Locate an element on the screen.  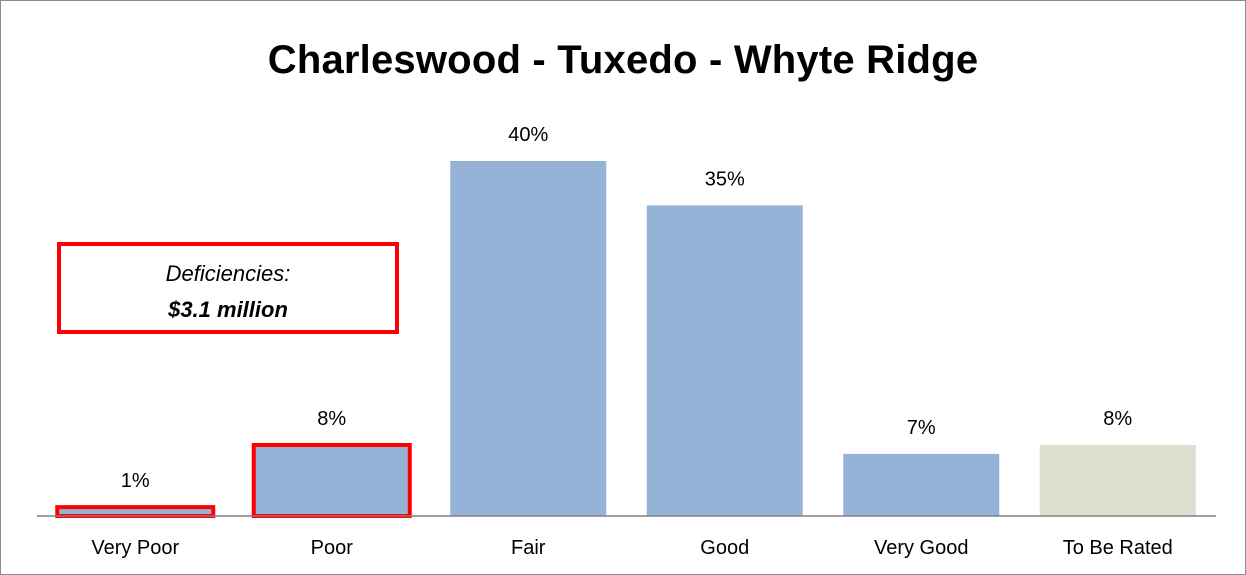
category-label-very-good: Very Good is located at coordinates (921, 548).